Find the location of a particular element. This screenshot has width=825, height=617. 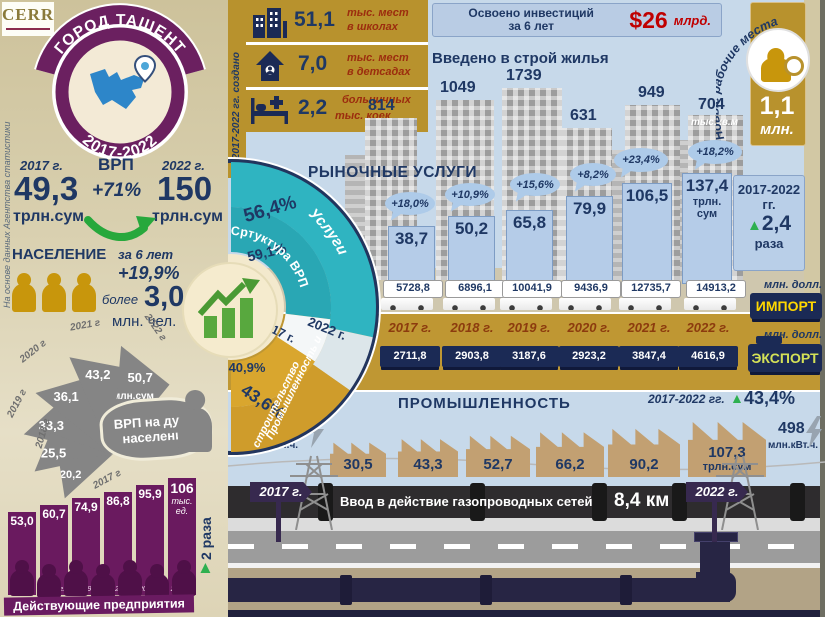

hospital-beds-label-1: больничных is located at coordinates (376, 100).